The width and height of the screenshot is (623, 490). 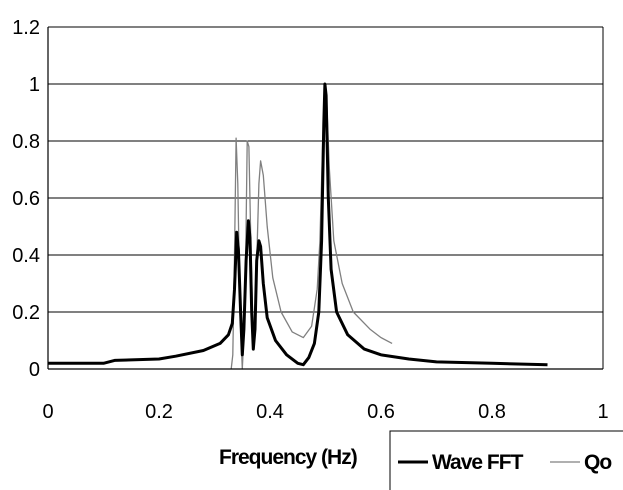 I want to click on x-axis-ticks: 0 0.2 0.4 0.6 0.8 1, so click(x=325, y=412).